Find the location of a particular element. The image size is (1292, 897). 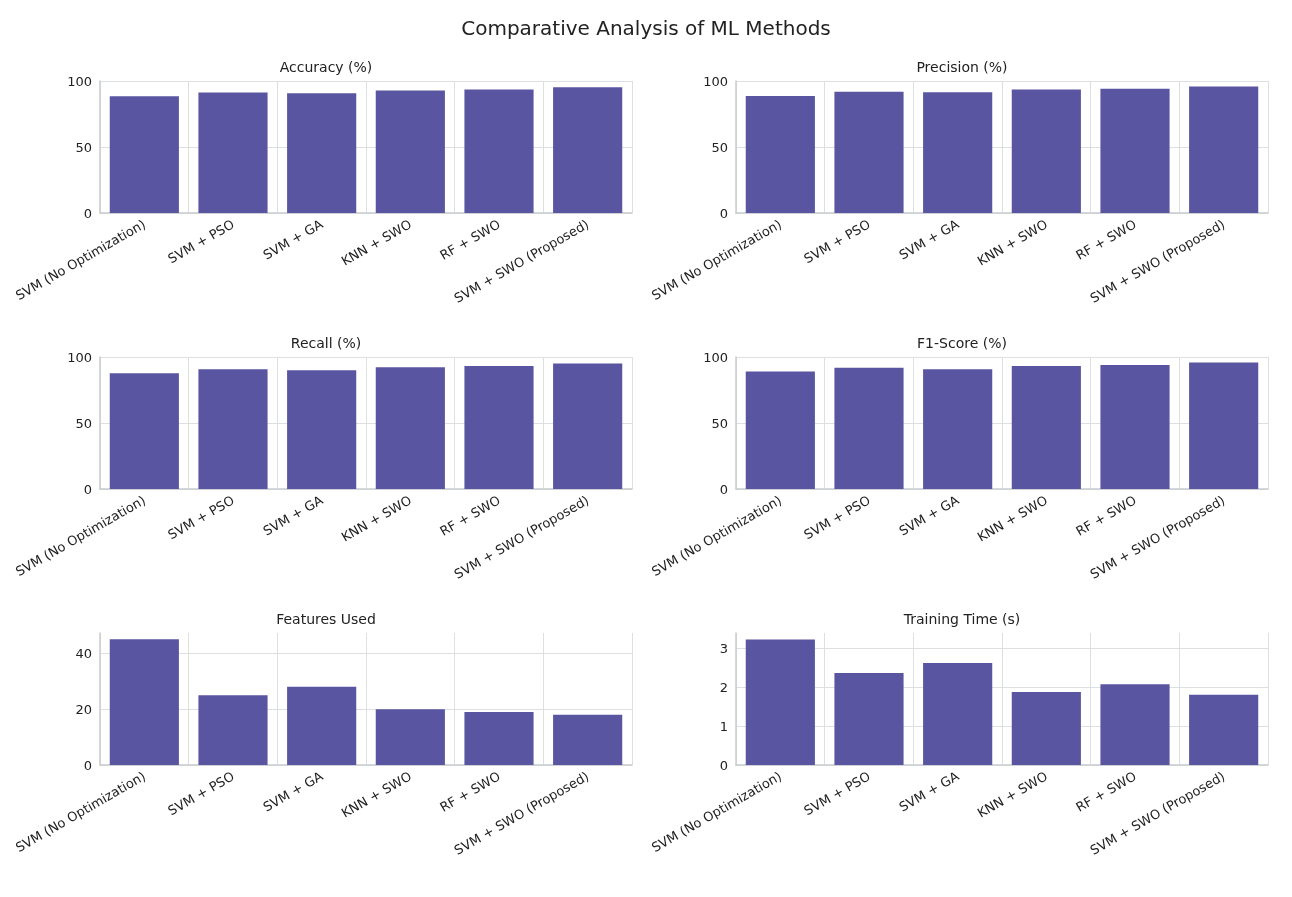

chart-title: Recall (%) is located at coordinates (326, 343).